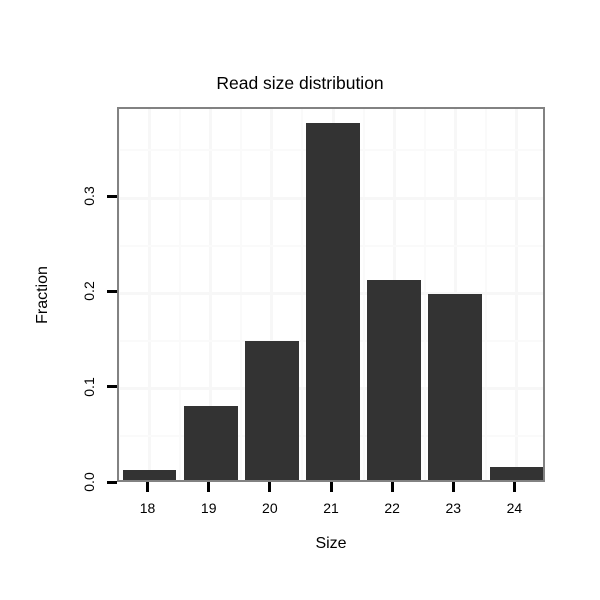 This screenshot has height=600, width=600. I want to click on x-axis-title: Size, so click(331, 543).